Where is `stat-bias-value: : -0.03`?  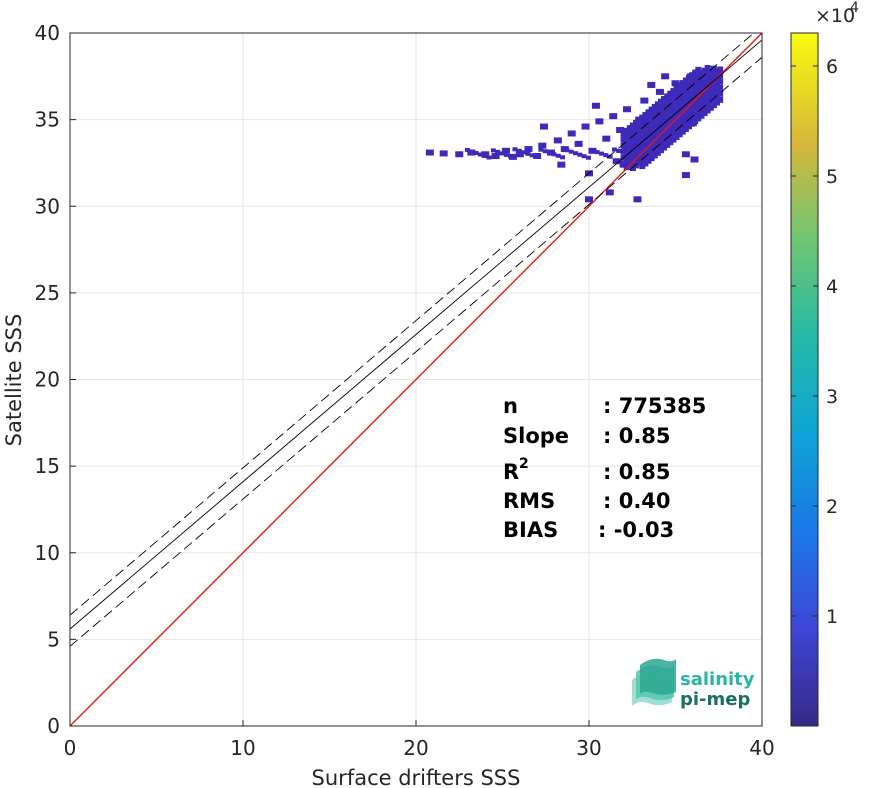
stat-bias-value: : -0.03 is located at coordinates (636, 530).